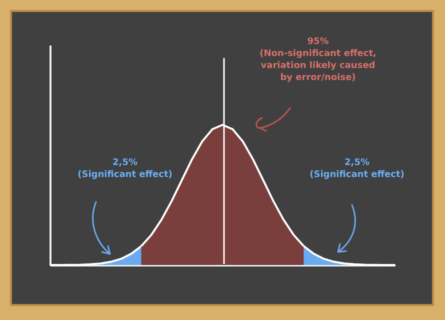 The height and width of the screenshot is (320, 445). I want to click on text: 95% (Non-significant effect, variation likely caused by error/noise), so click(318, 60).